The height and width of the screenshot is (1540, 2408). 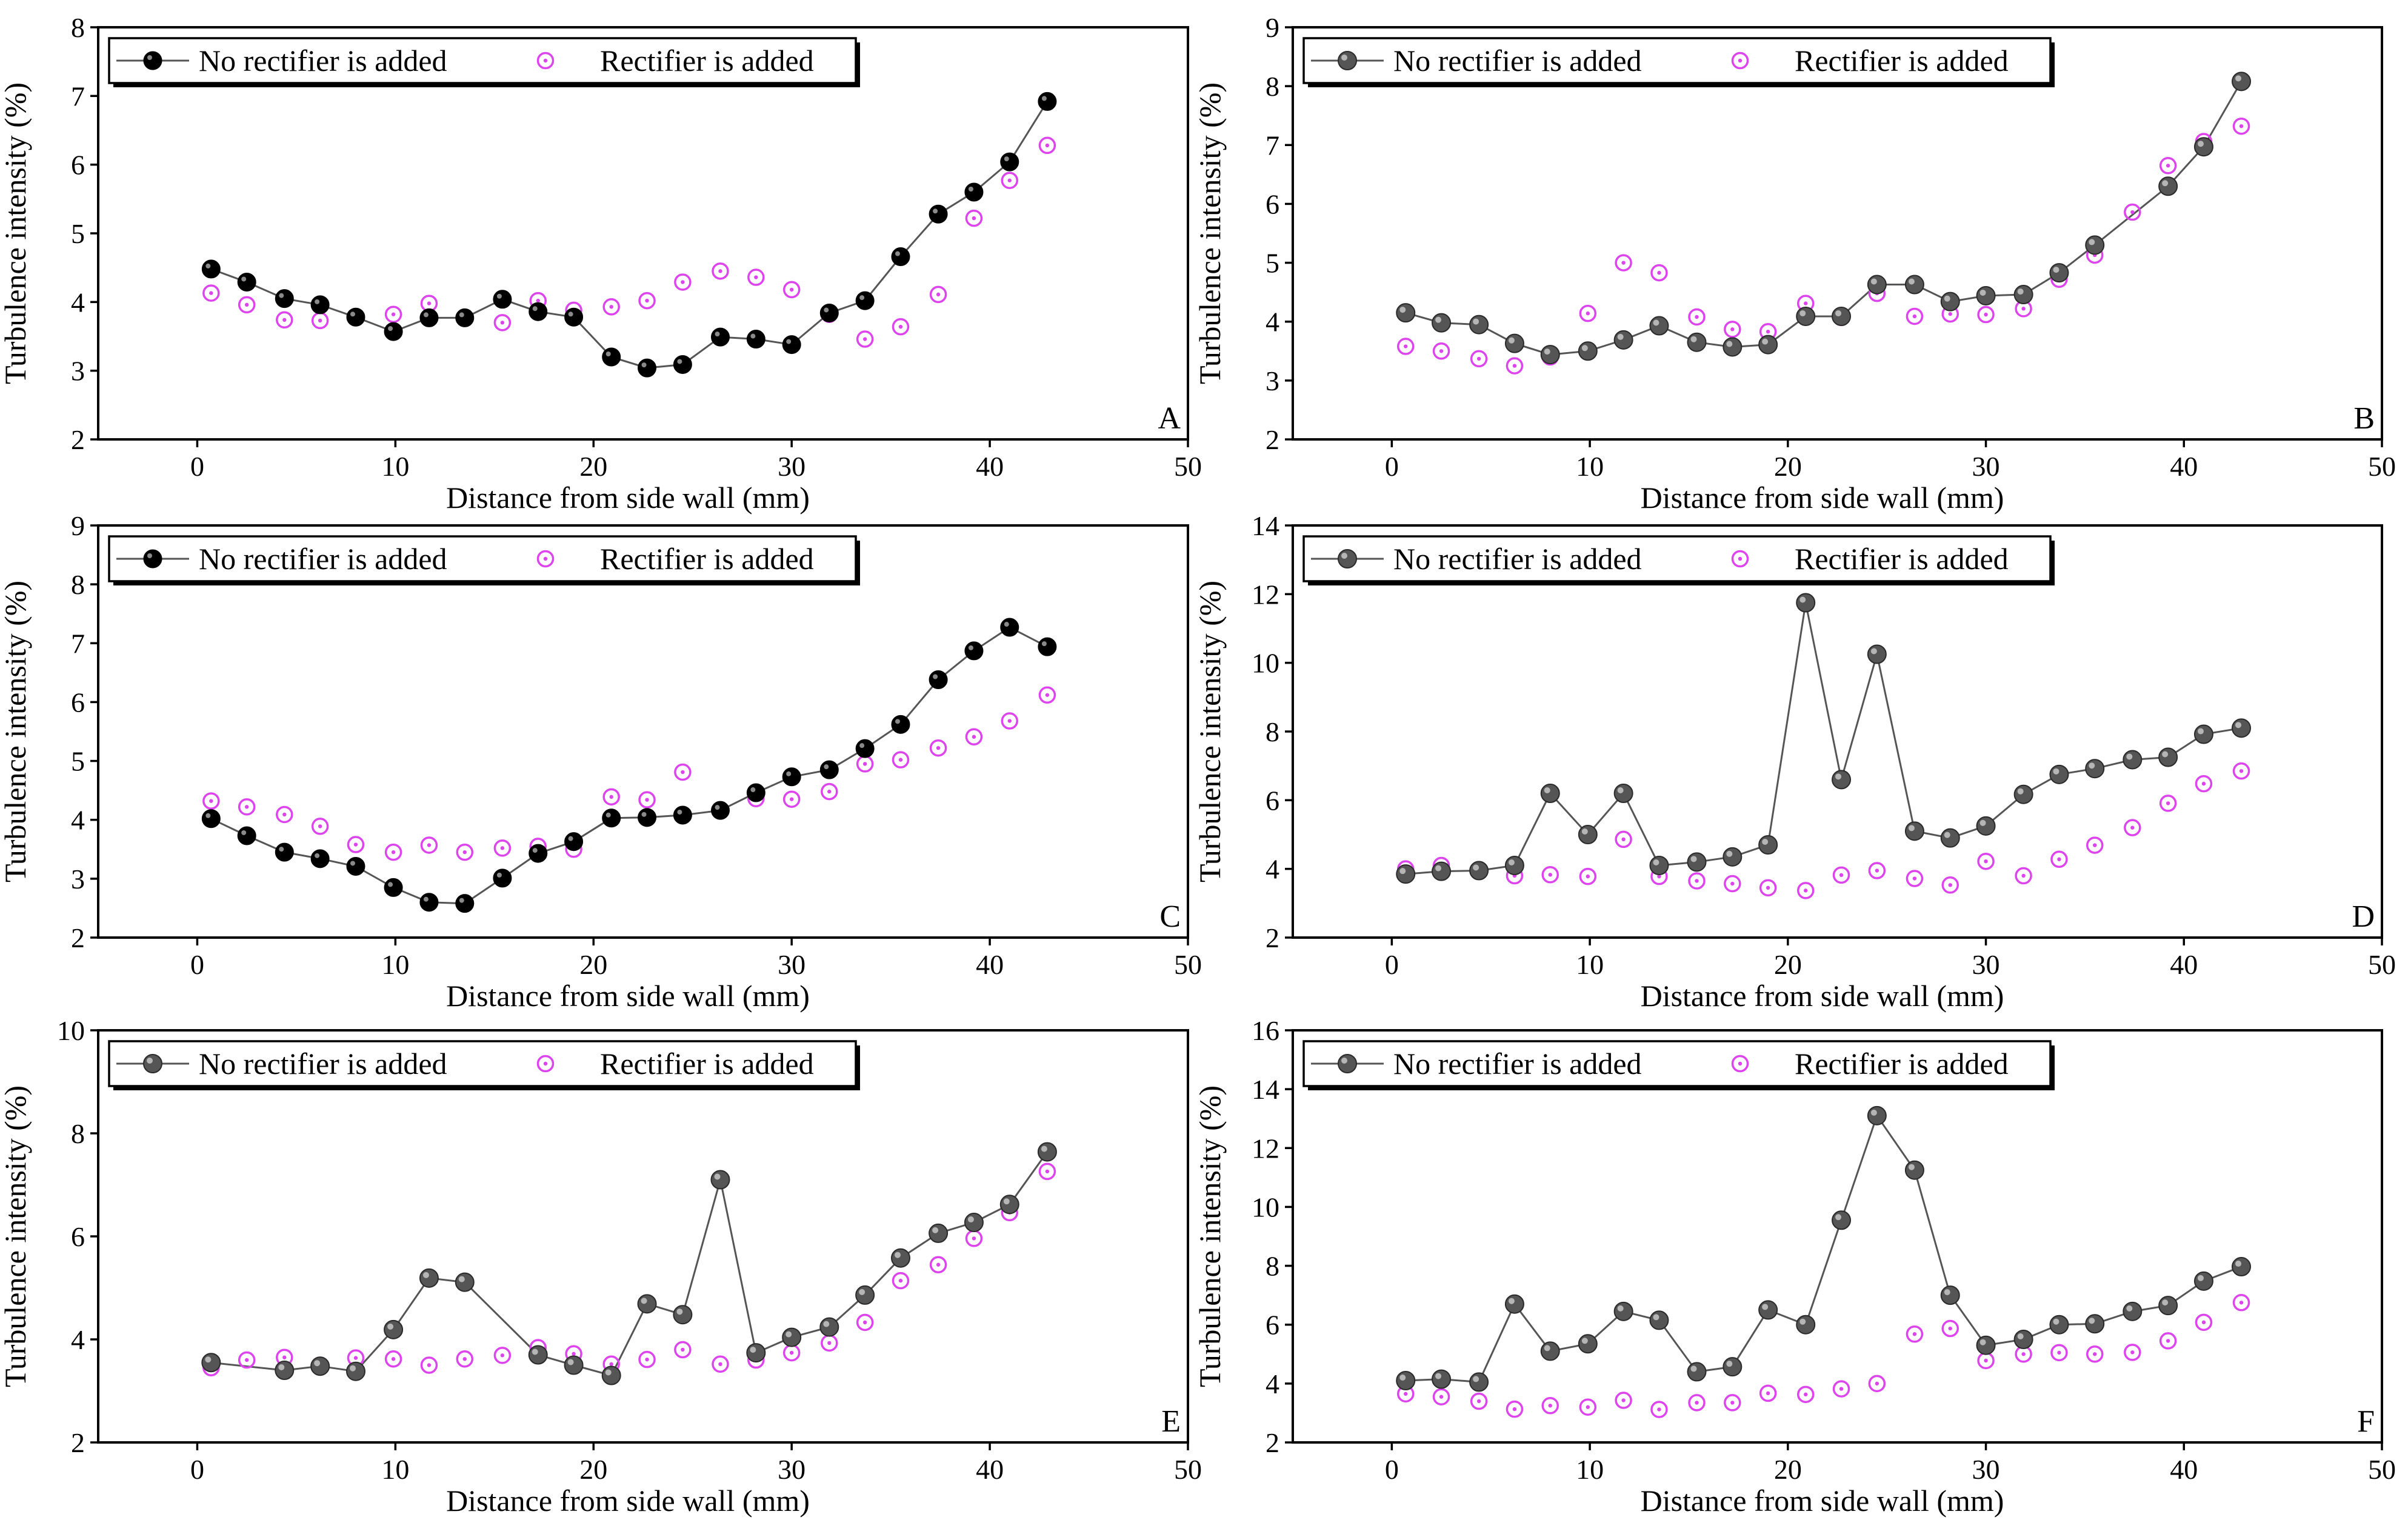 What do you see at coordinates (1170, 916) in the screenshot?
I see `panel-letter: C` at bounding box center [1170, 916].